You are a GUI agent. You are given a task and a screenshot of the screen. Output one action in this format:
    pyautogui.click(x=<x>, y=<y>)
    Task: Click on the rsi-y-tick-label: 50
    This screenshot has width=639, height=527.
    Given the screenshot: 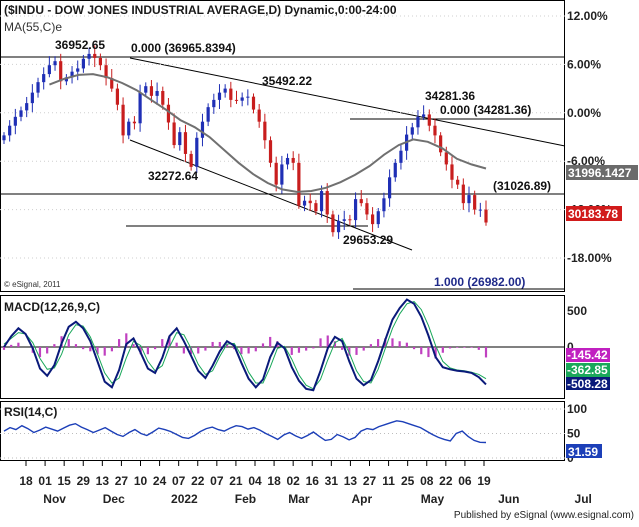 What is the action you would take?
    pyautogui.click(x=574, y=434)
    